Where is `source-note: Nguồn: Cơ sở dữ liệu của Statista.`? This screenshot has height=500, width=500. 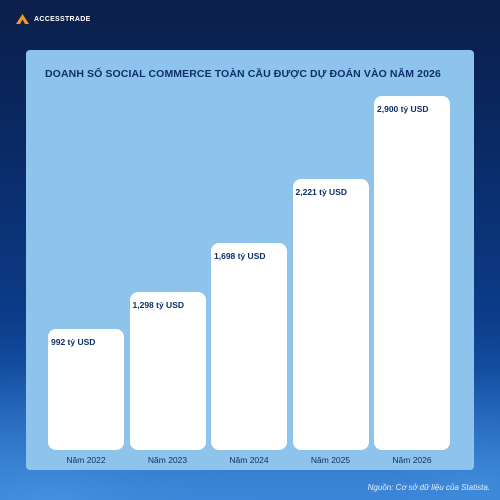
source-note: Nguồn: Cơ sở dữ liệu của Statista. is located at coordinates (428, 487).